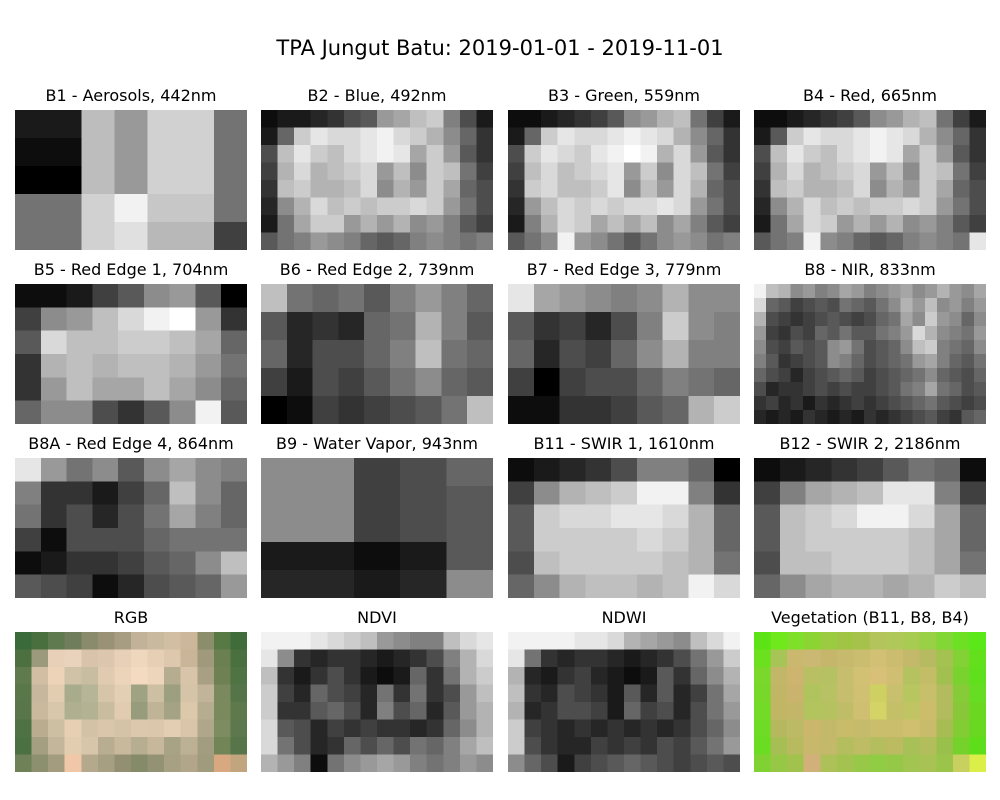 The height and width of the screenshot is (800, 1000). What do you see at coordinates (131, 443) in the screenshot?
I see `panel-title-b8a-red-edge-4-864nm: B8A - Red Edge 4, 864nm` at bounding box center [131, 443].